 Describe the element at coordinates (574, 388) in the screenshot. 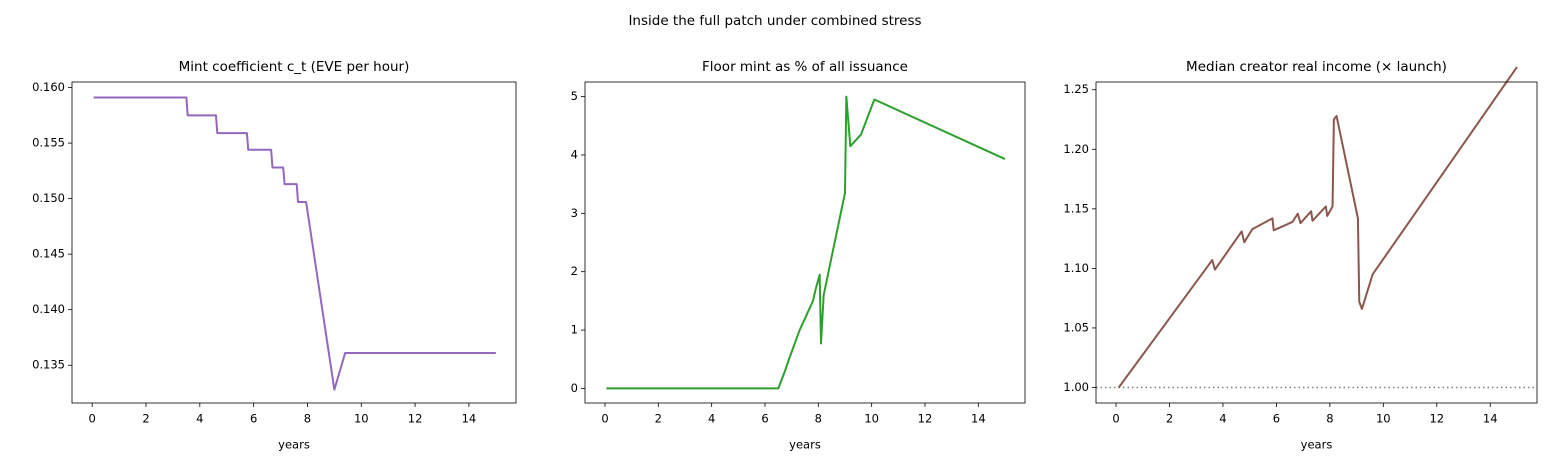

I see `y-tick-label: 0` at that location.